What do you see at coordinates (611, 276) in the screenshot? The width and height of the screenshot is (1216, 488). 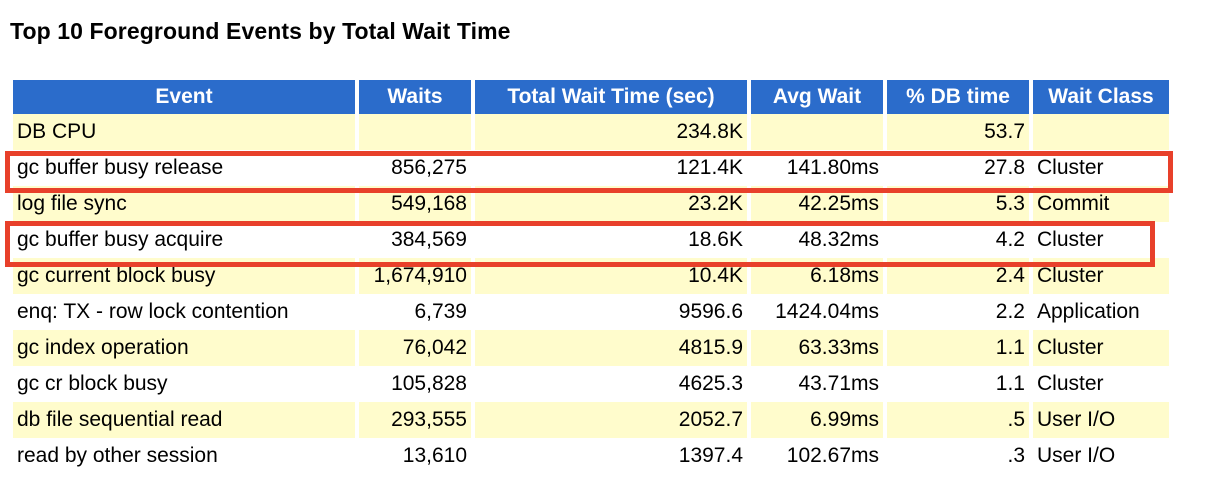 I see `cell-total-wait-time: 10.4K` at bounding box center [611, 276].